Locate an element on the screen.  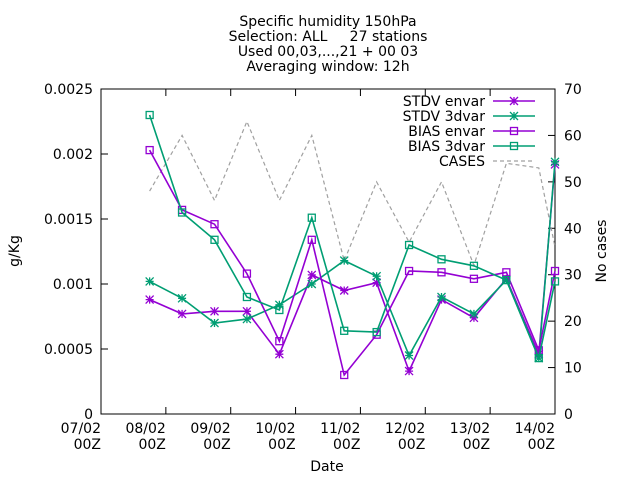
legend-entry: BIAS 3dvar is located at coordinates (471, 147).